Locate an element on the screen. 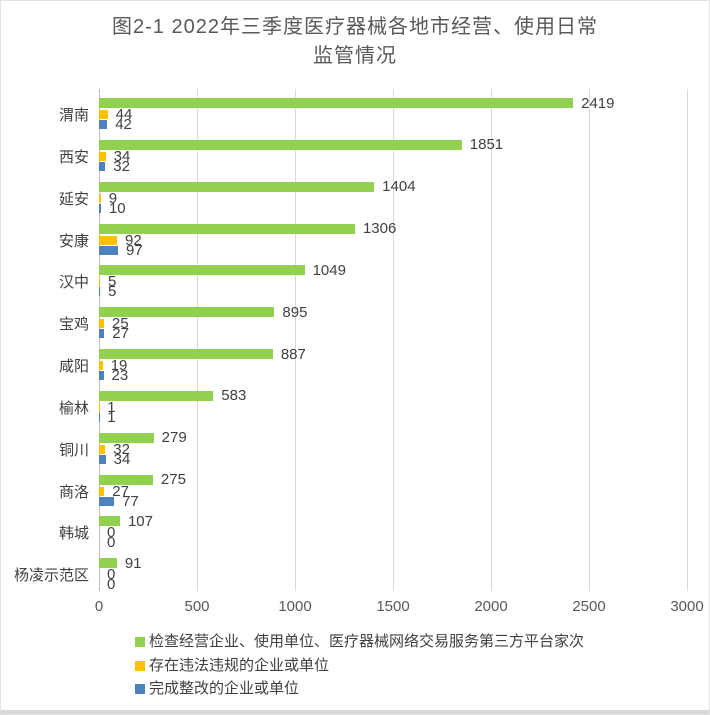  category-label-3: 安康 is located at coordinates (73, 241).